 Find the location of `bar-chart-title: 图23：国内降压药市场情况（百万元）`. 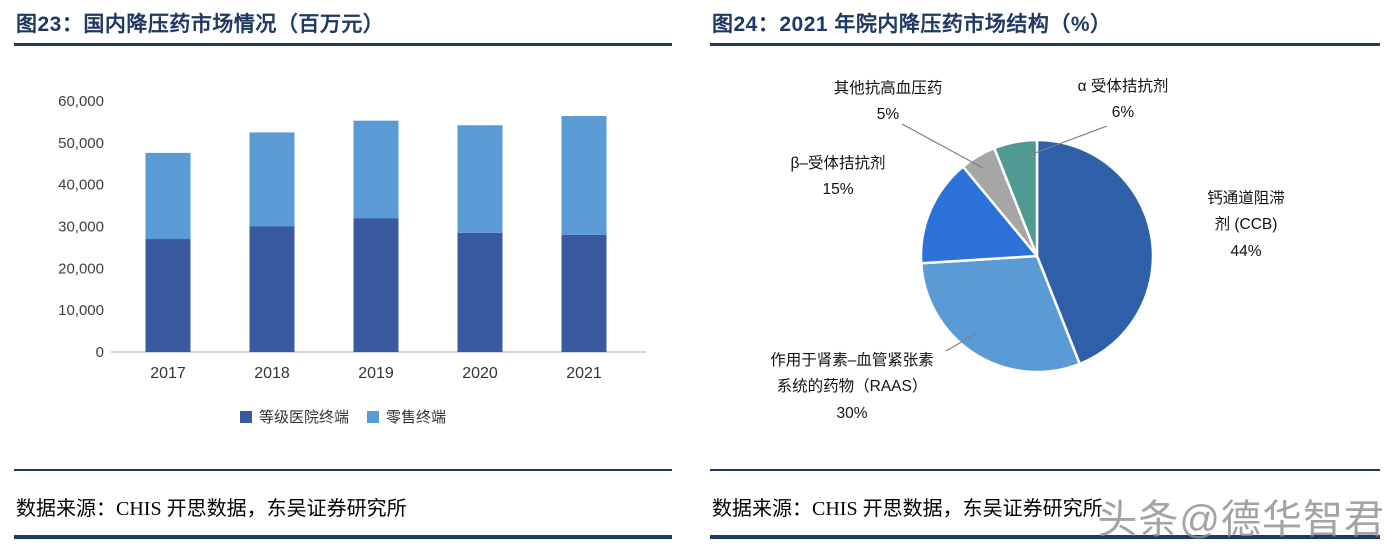

bar-chart-title: 图23：国内降压药市场情况（百万元） is located at coordinates (200, 24).